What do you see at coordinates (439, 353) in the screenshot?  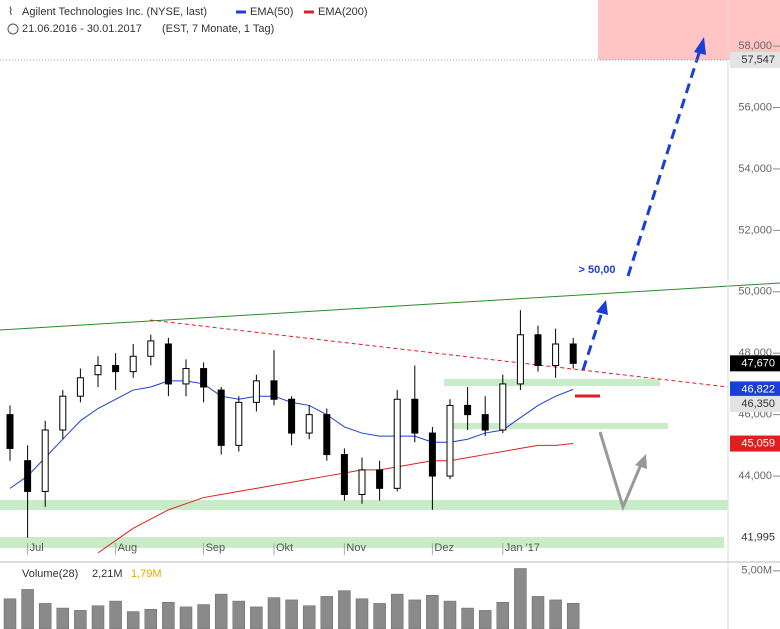 I see `trendline` at bounding box center [439, 353].